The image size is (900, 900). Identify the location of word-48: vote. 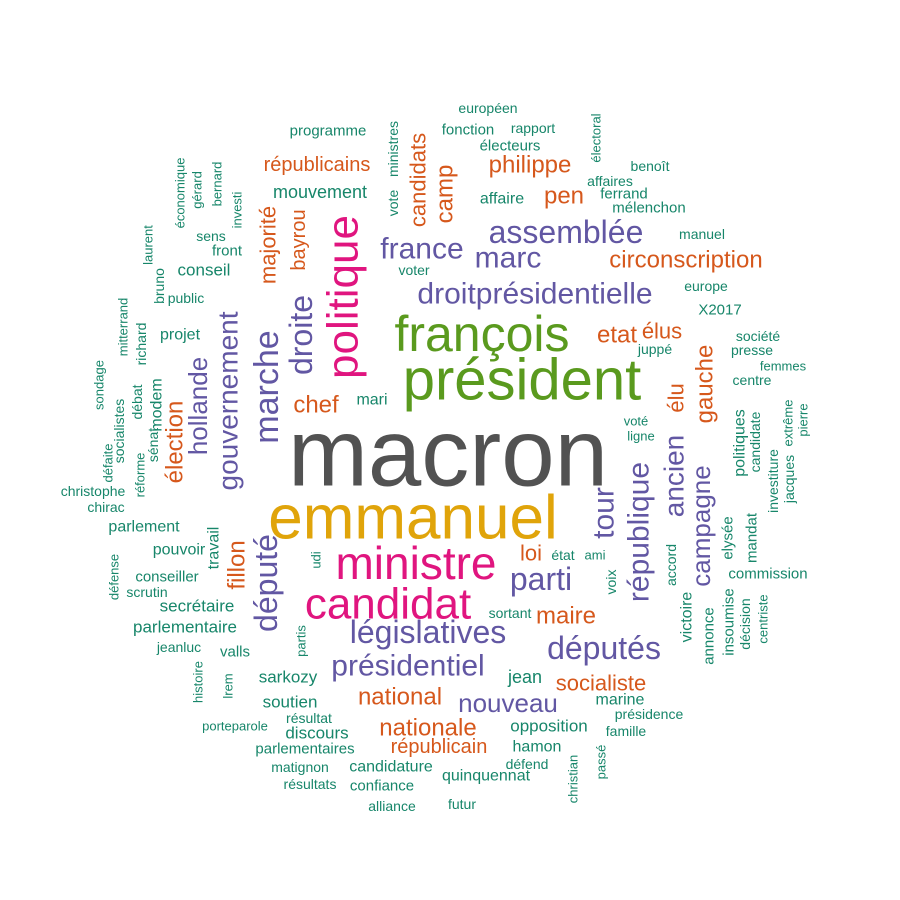
(393, 203).